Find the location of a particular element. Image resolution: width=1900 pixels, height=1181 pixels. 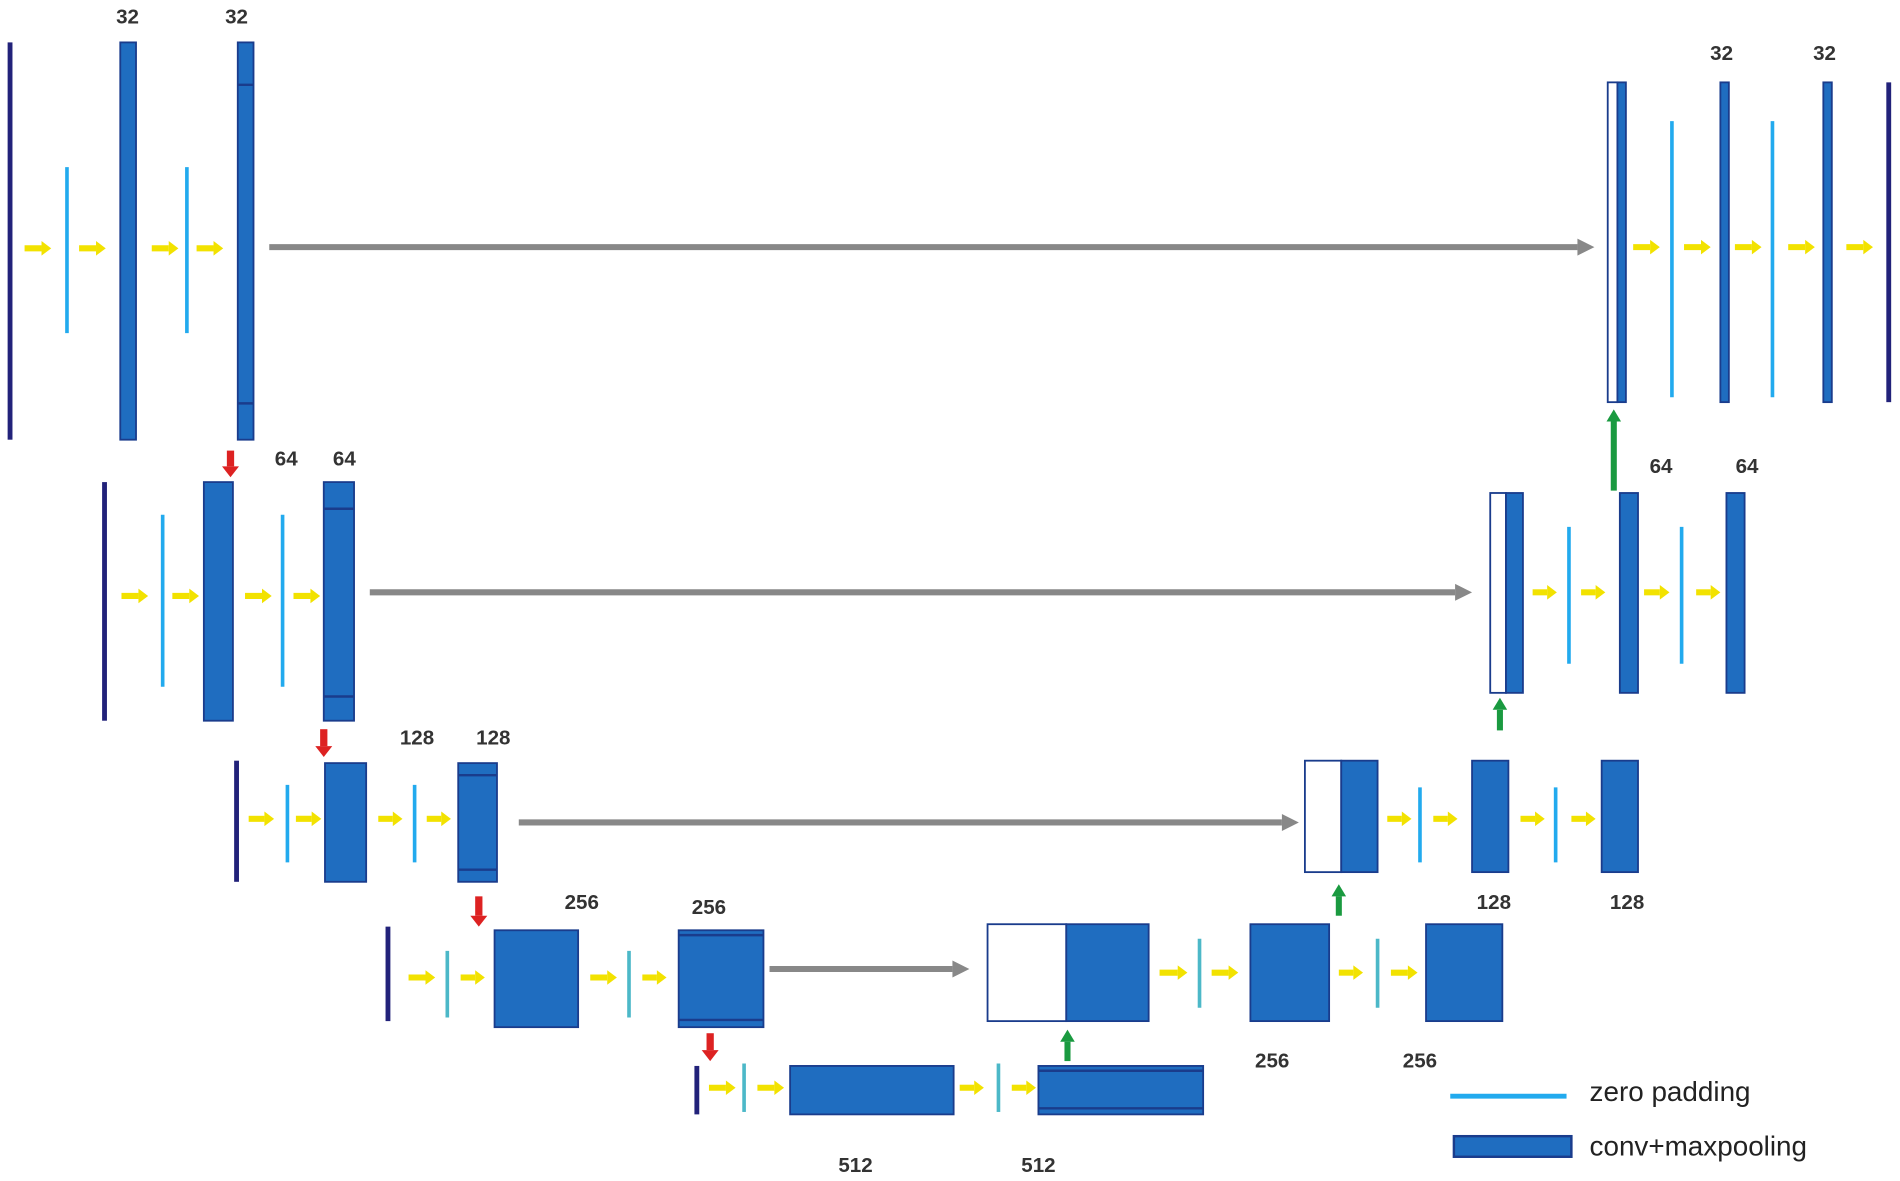

legend-label: conv+maxpooling is located at coordinates (1698, 1146).